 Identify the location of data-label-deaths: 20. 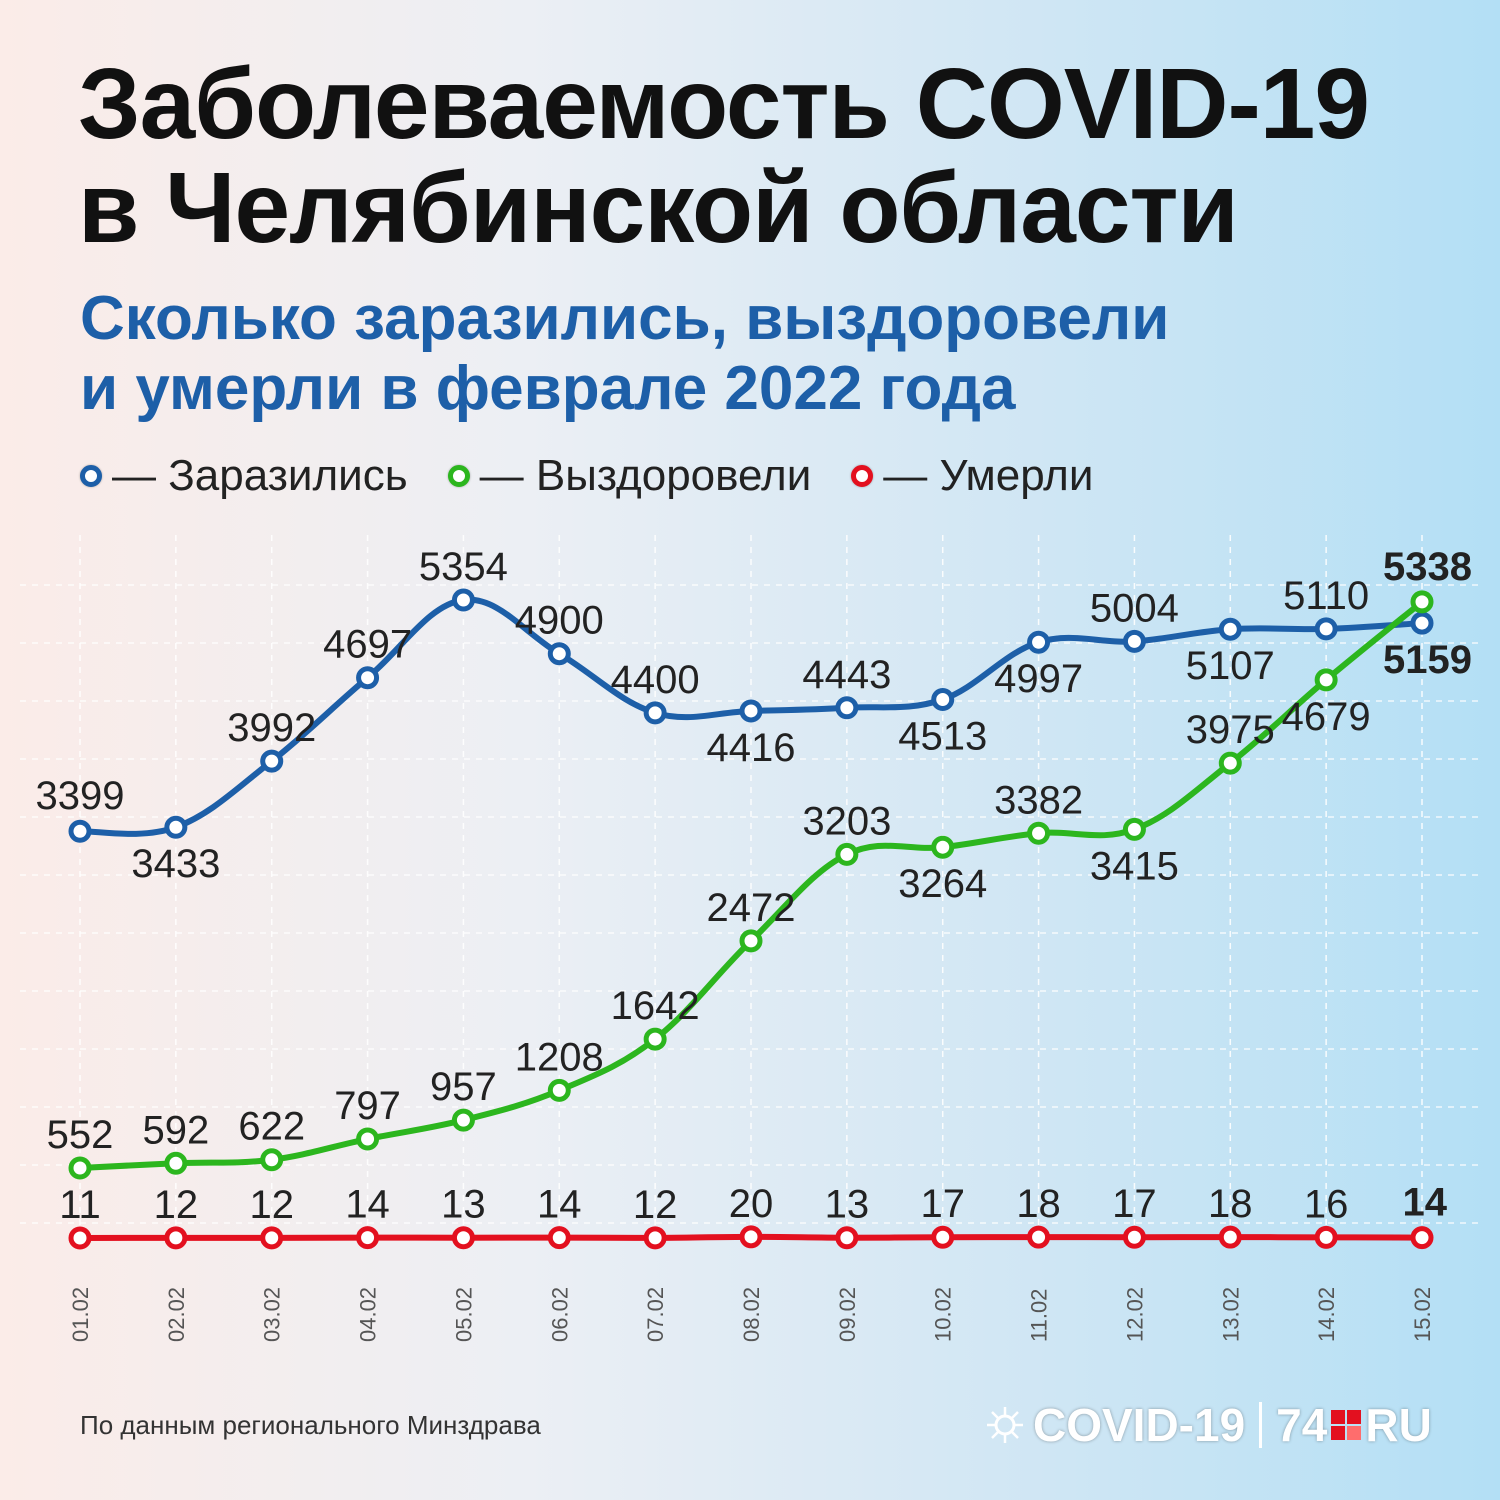
(751, 1204).